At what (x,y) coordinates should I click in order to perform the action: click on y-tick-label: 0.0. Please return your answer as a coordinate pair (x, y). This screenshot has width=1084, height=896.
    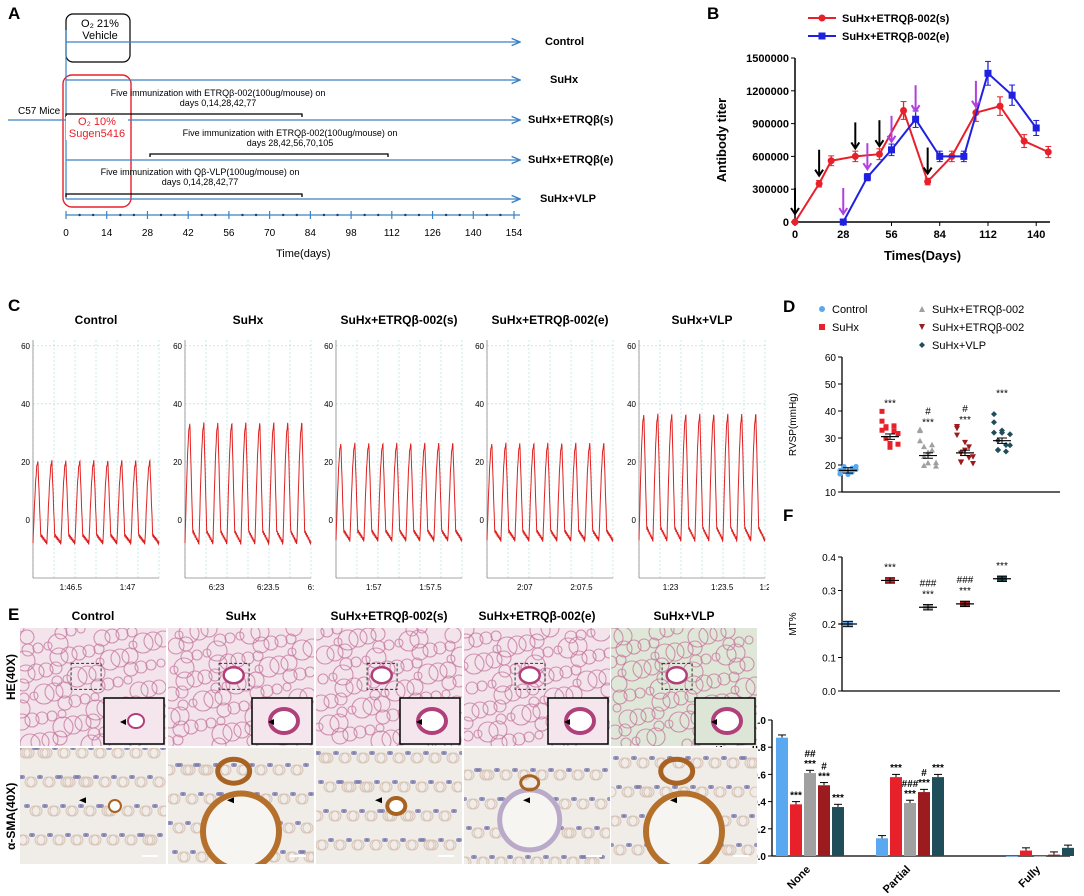
    Looking at the image, I should click on (829, 692).